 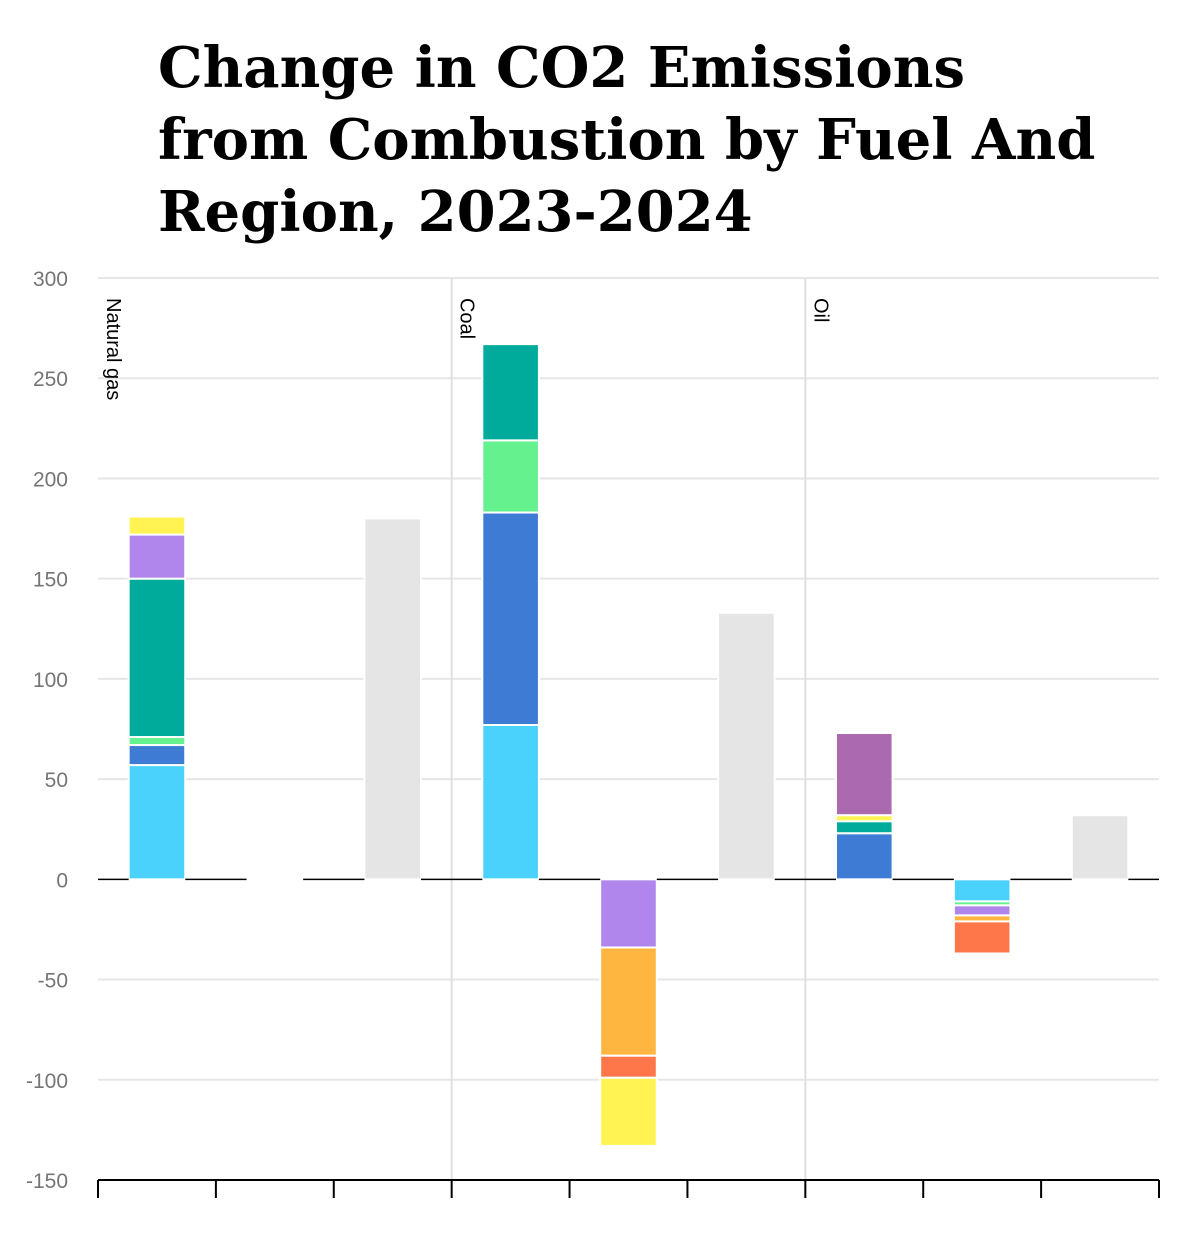 What do you see at coordinates (50, 580) in the screenshot?
I see `y-tick-label: 150` at bounding box center [50, 580].